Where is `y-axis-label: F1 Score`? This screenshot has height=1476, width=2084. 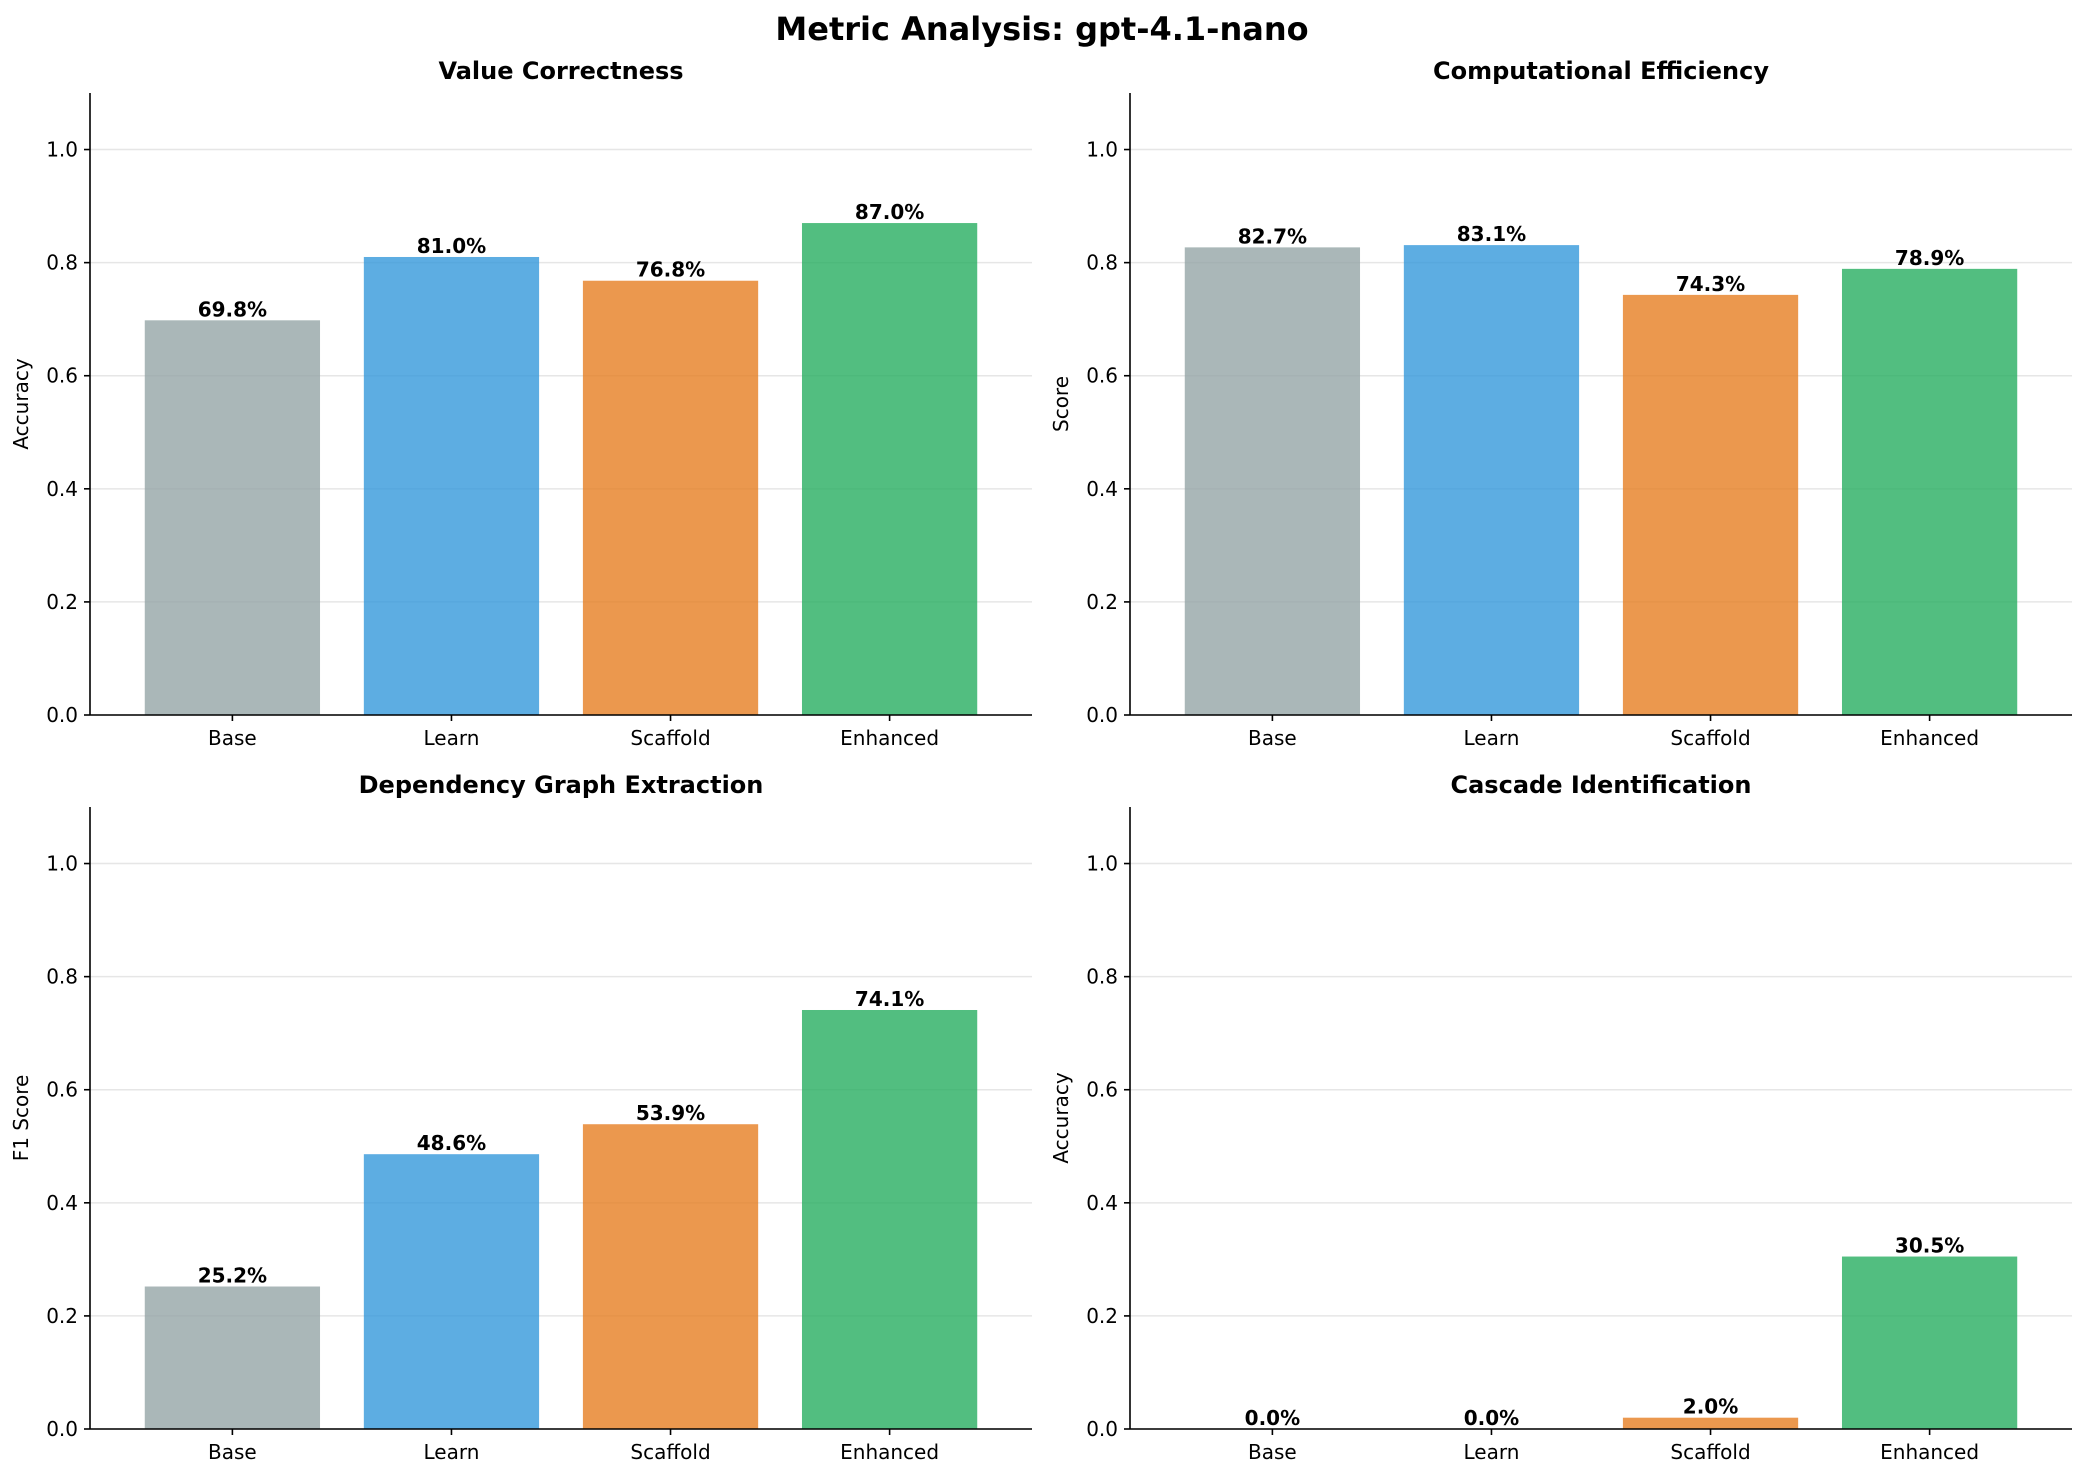
y-axis-label: F1 Score is located at coordinates (21, 1118).